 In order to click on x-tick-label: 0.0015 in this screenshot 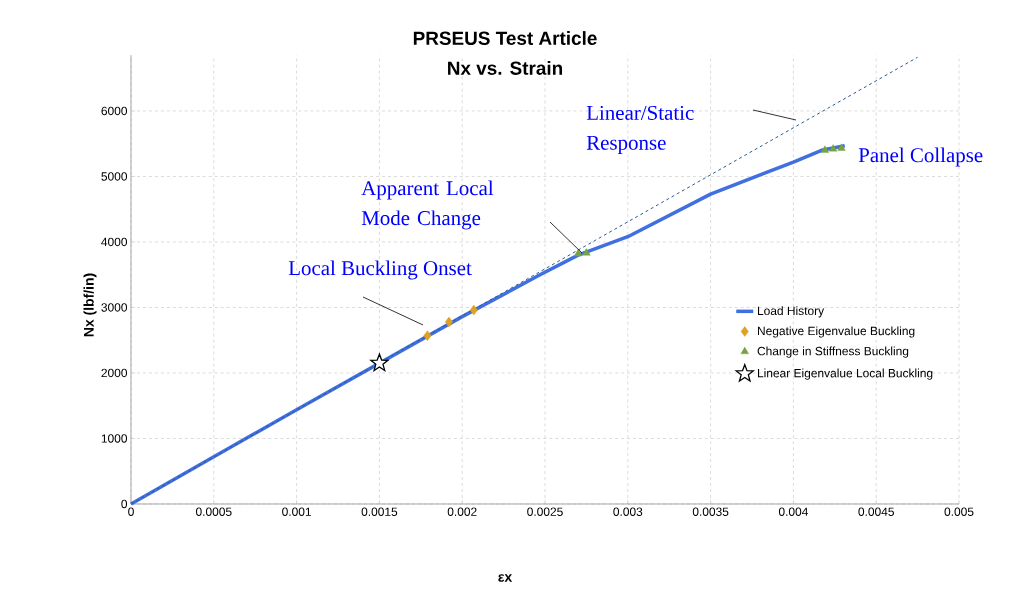, I will do `click(379, 511)`.